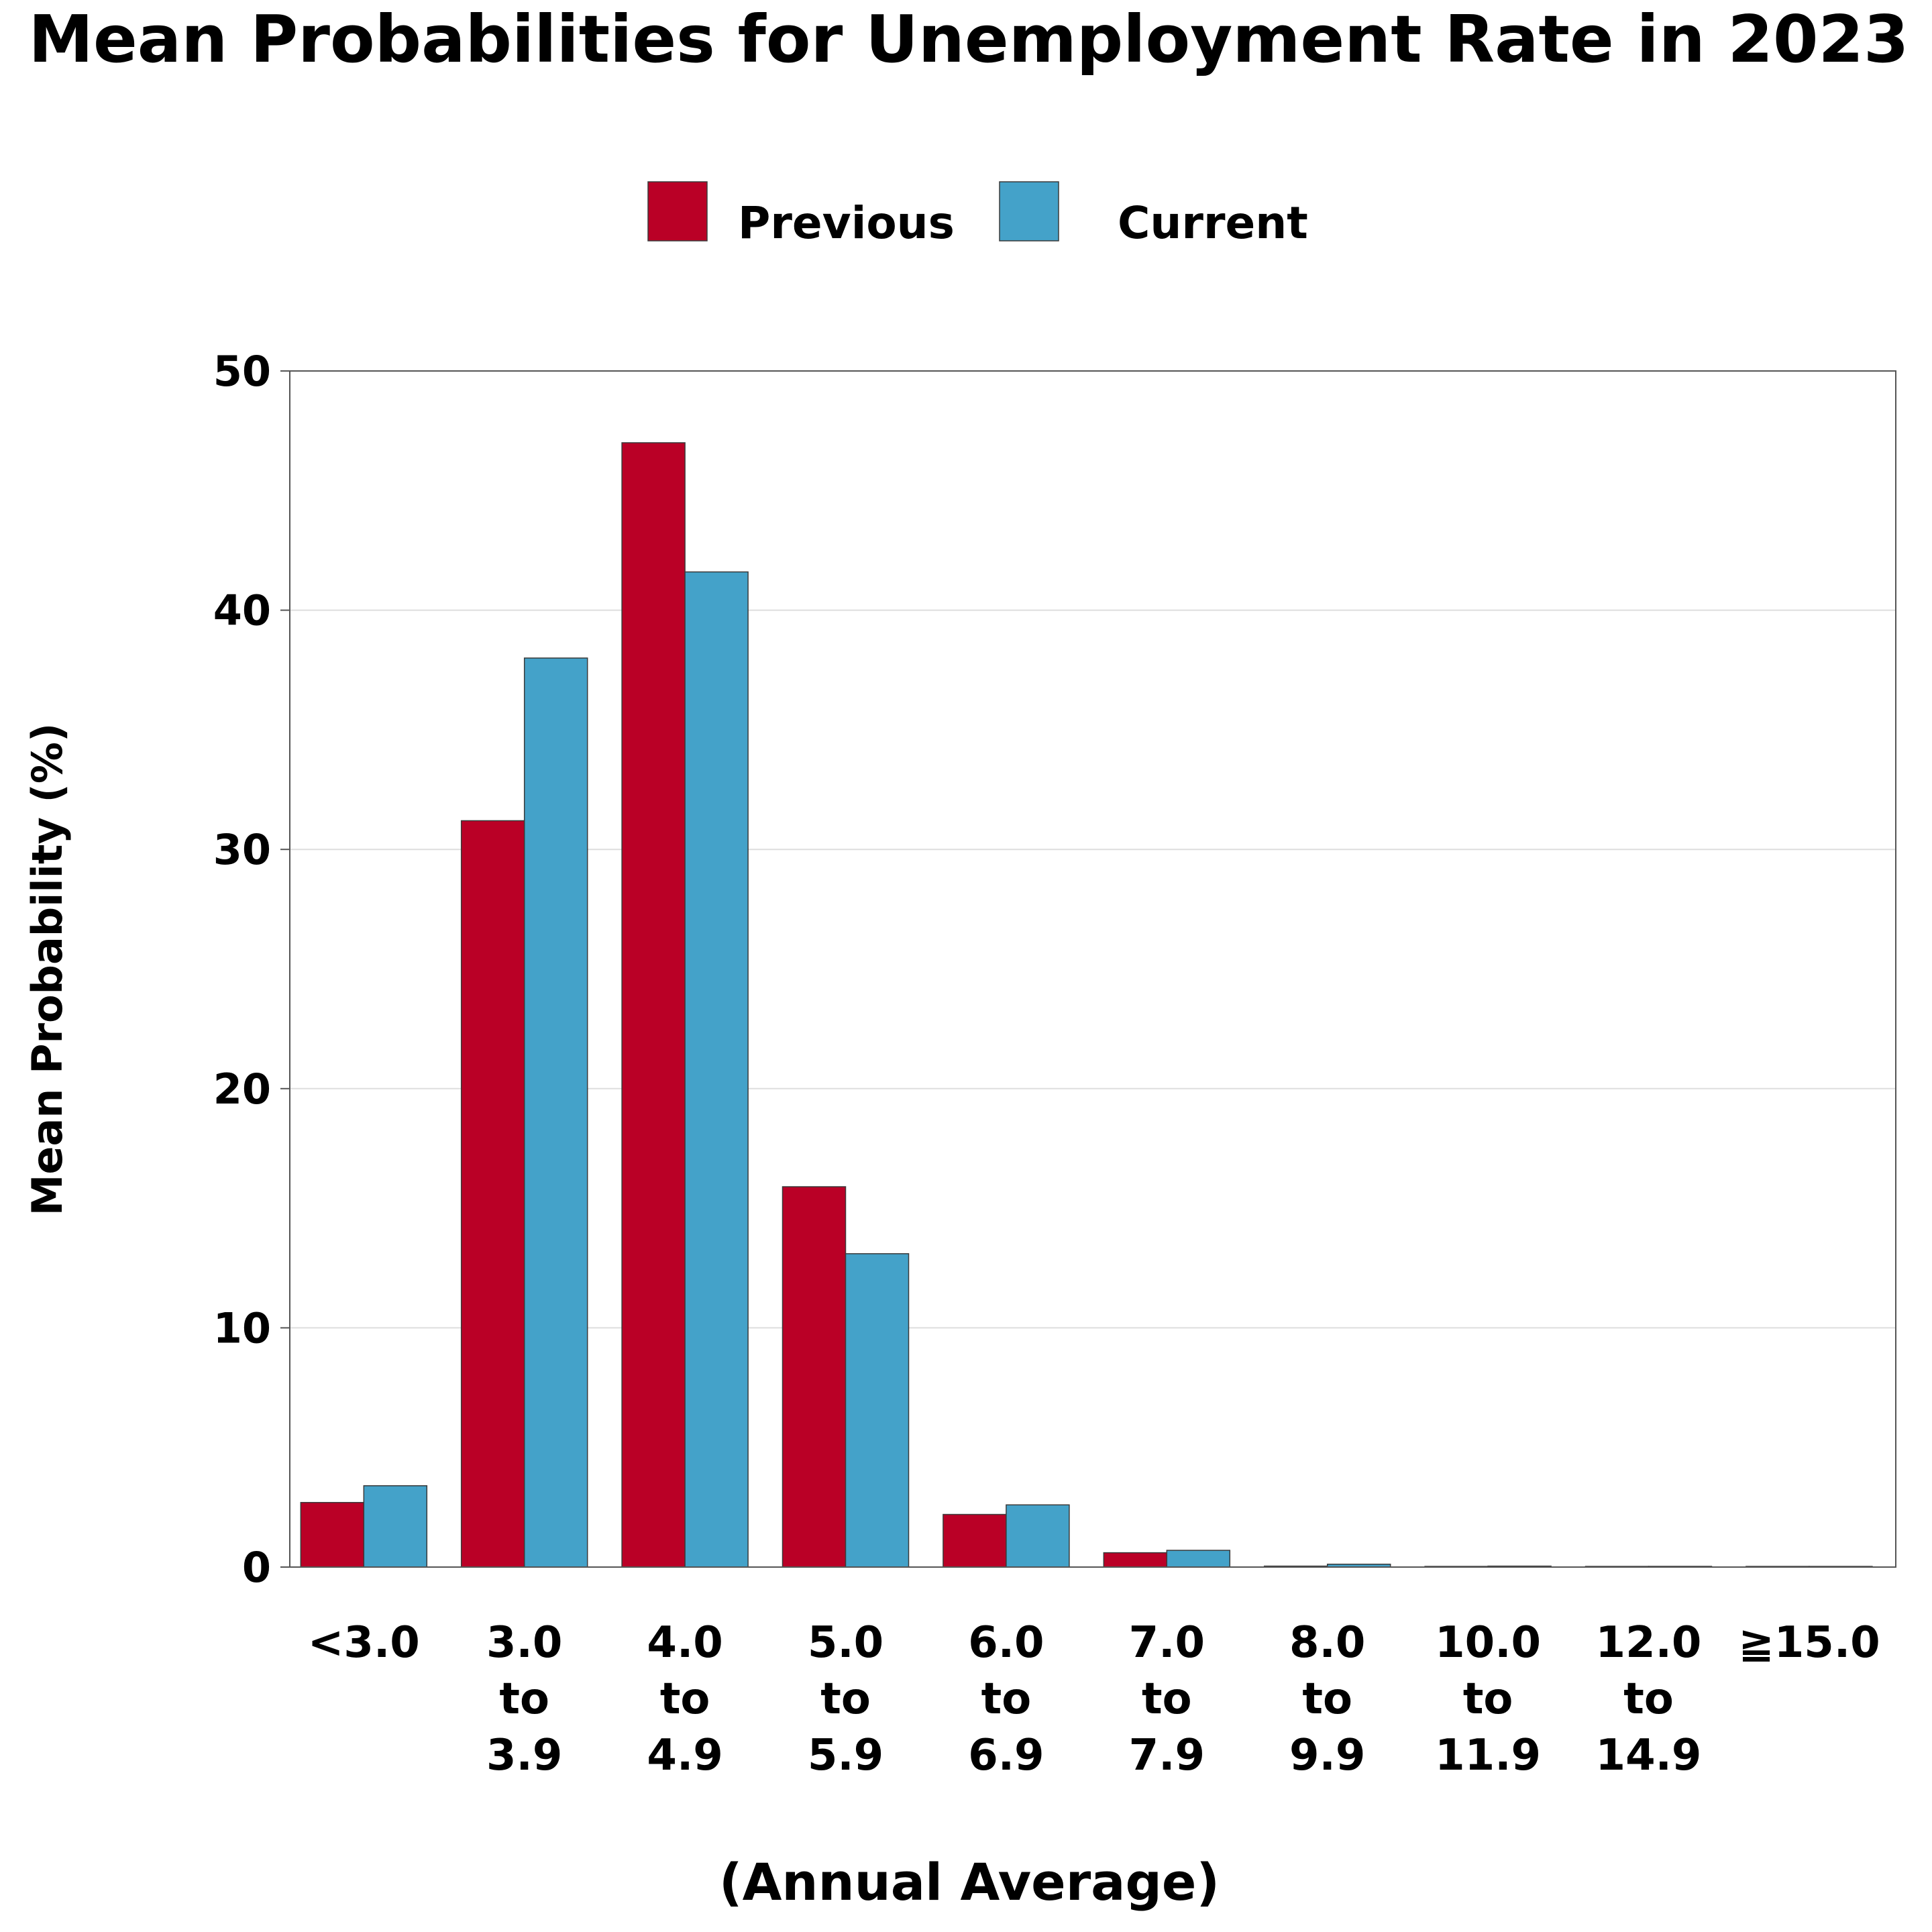  What do you see at coordinates (242, 1089) in the screenshot?
I see `y-tick-label: 20` at bounding box center [242, 1089].